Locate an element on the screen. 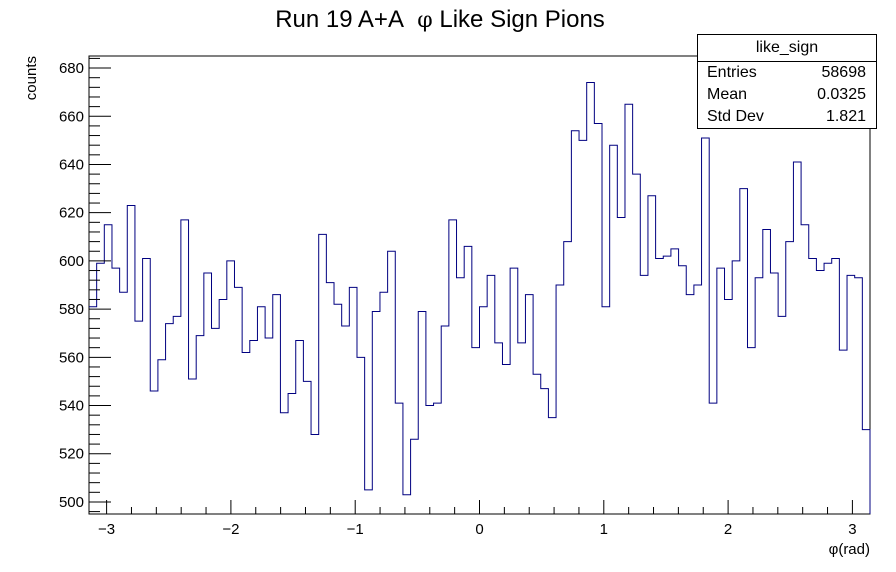 This screenshot has height=572, width=896. x-tick-label: −3 is located at coordinates (106, 529).